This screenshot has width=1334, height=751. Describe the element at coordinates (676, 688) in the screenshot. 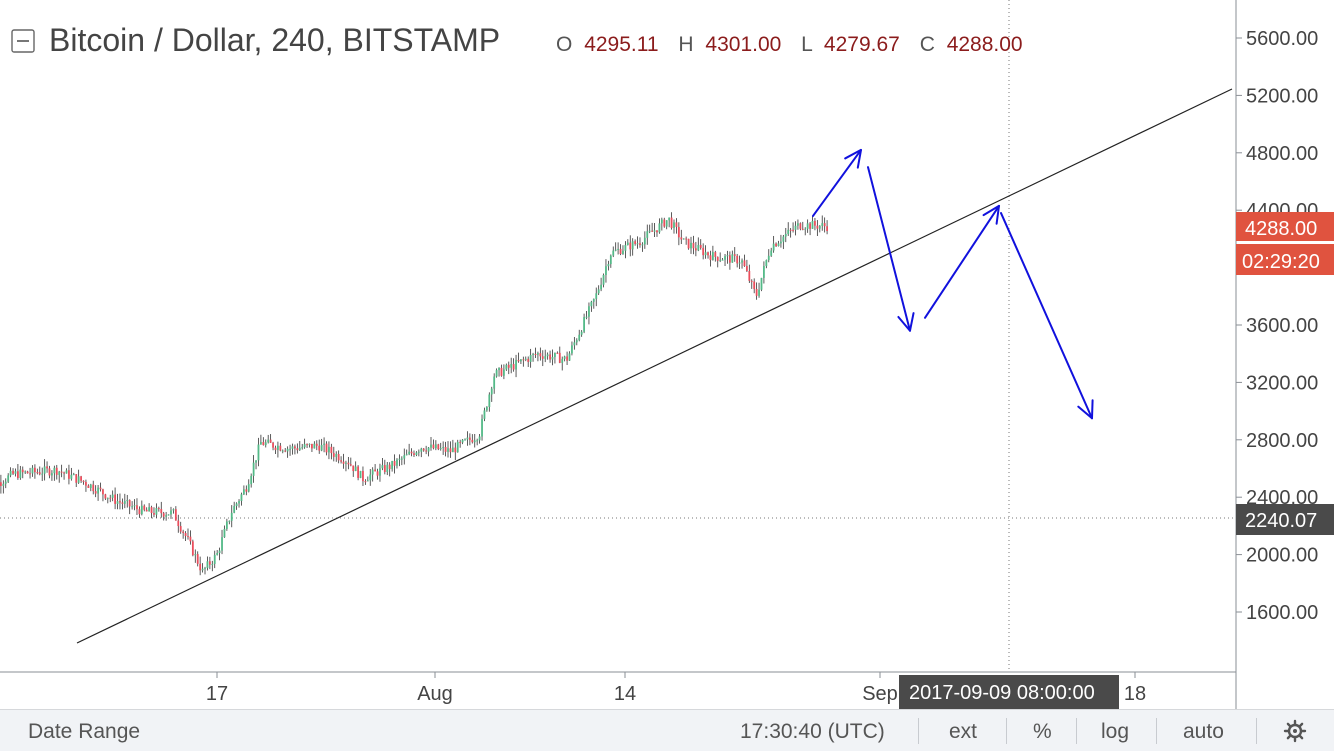

I see `time-axis-ticks: 17 Aug 14 Sep 18` at that location.